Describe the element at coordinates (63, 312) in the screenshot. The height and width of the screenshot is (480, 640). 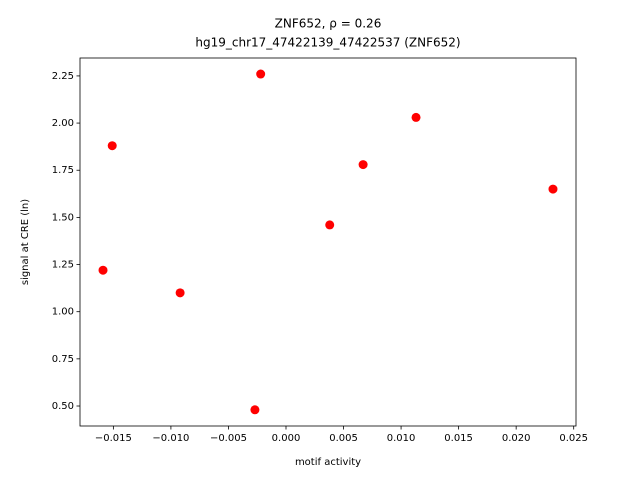
I see `y-tick-label: 1.00` at that location.